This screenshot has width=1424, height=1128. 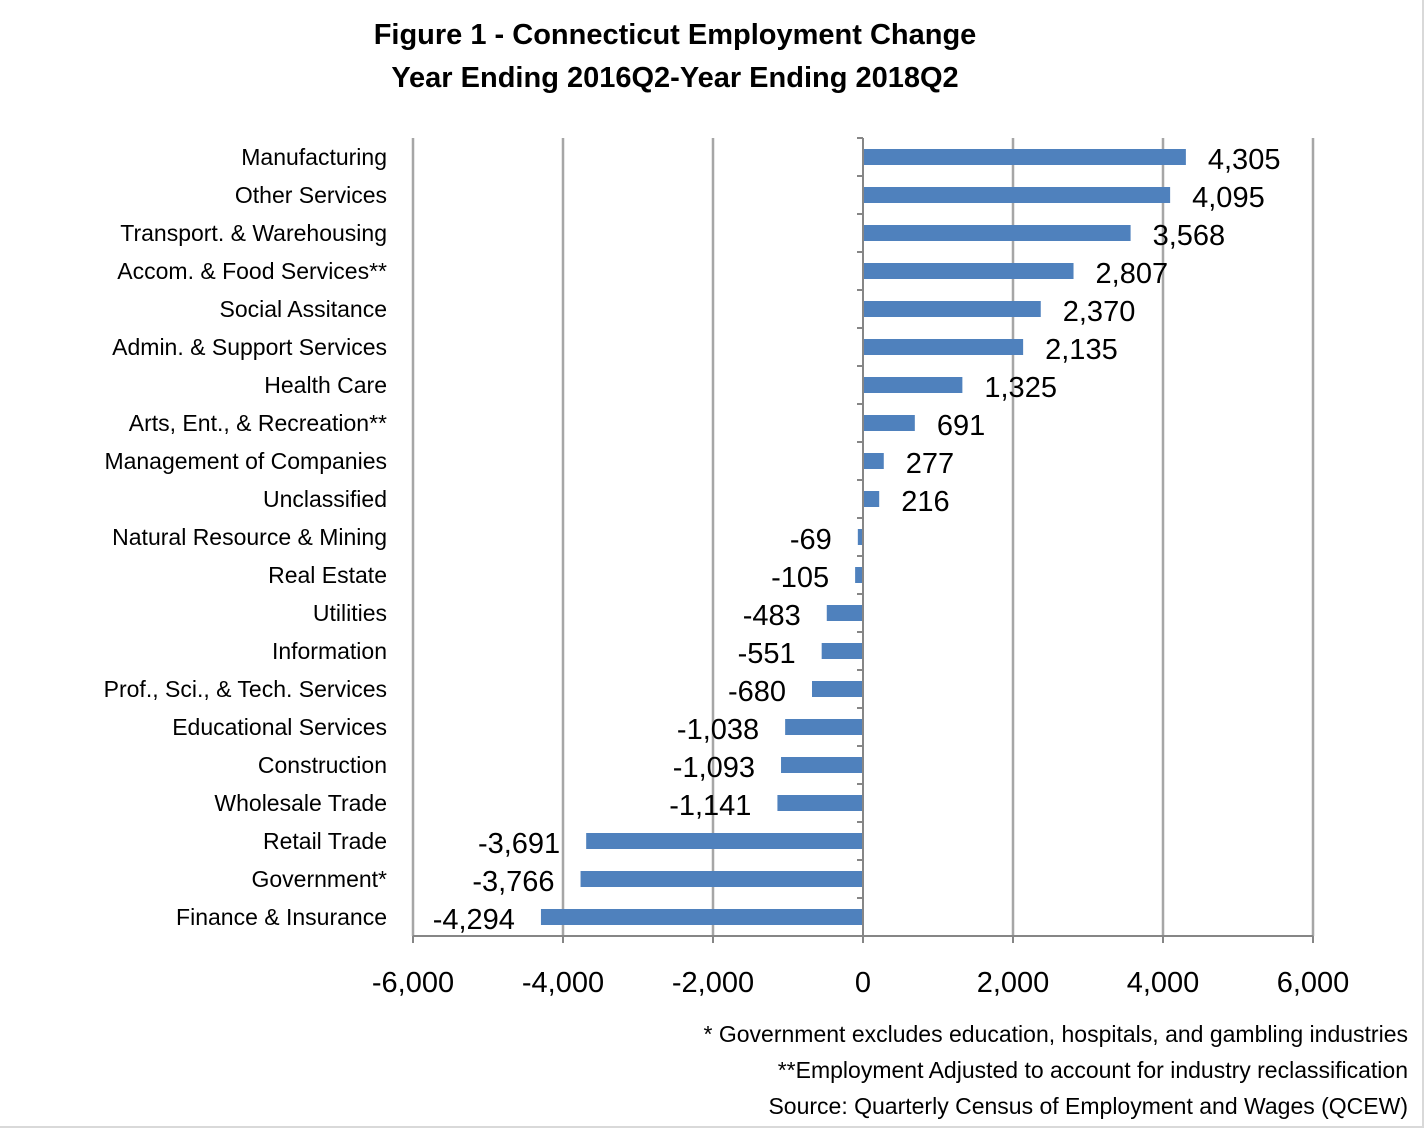 What do you see at coordinates (314, 157) in the screenshot?
I see `category-label: Manufacturing` at bounding box center [314, 157].